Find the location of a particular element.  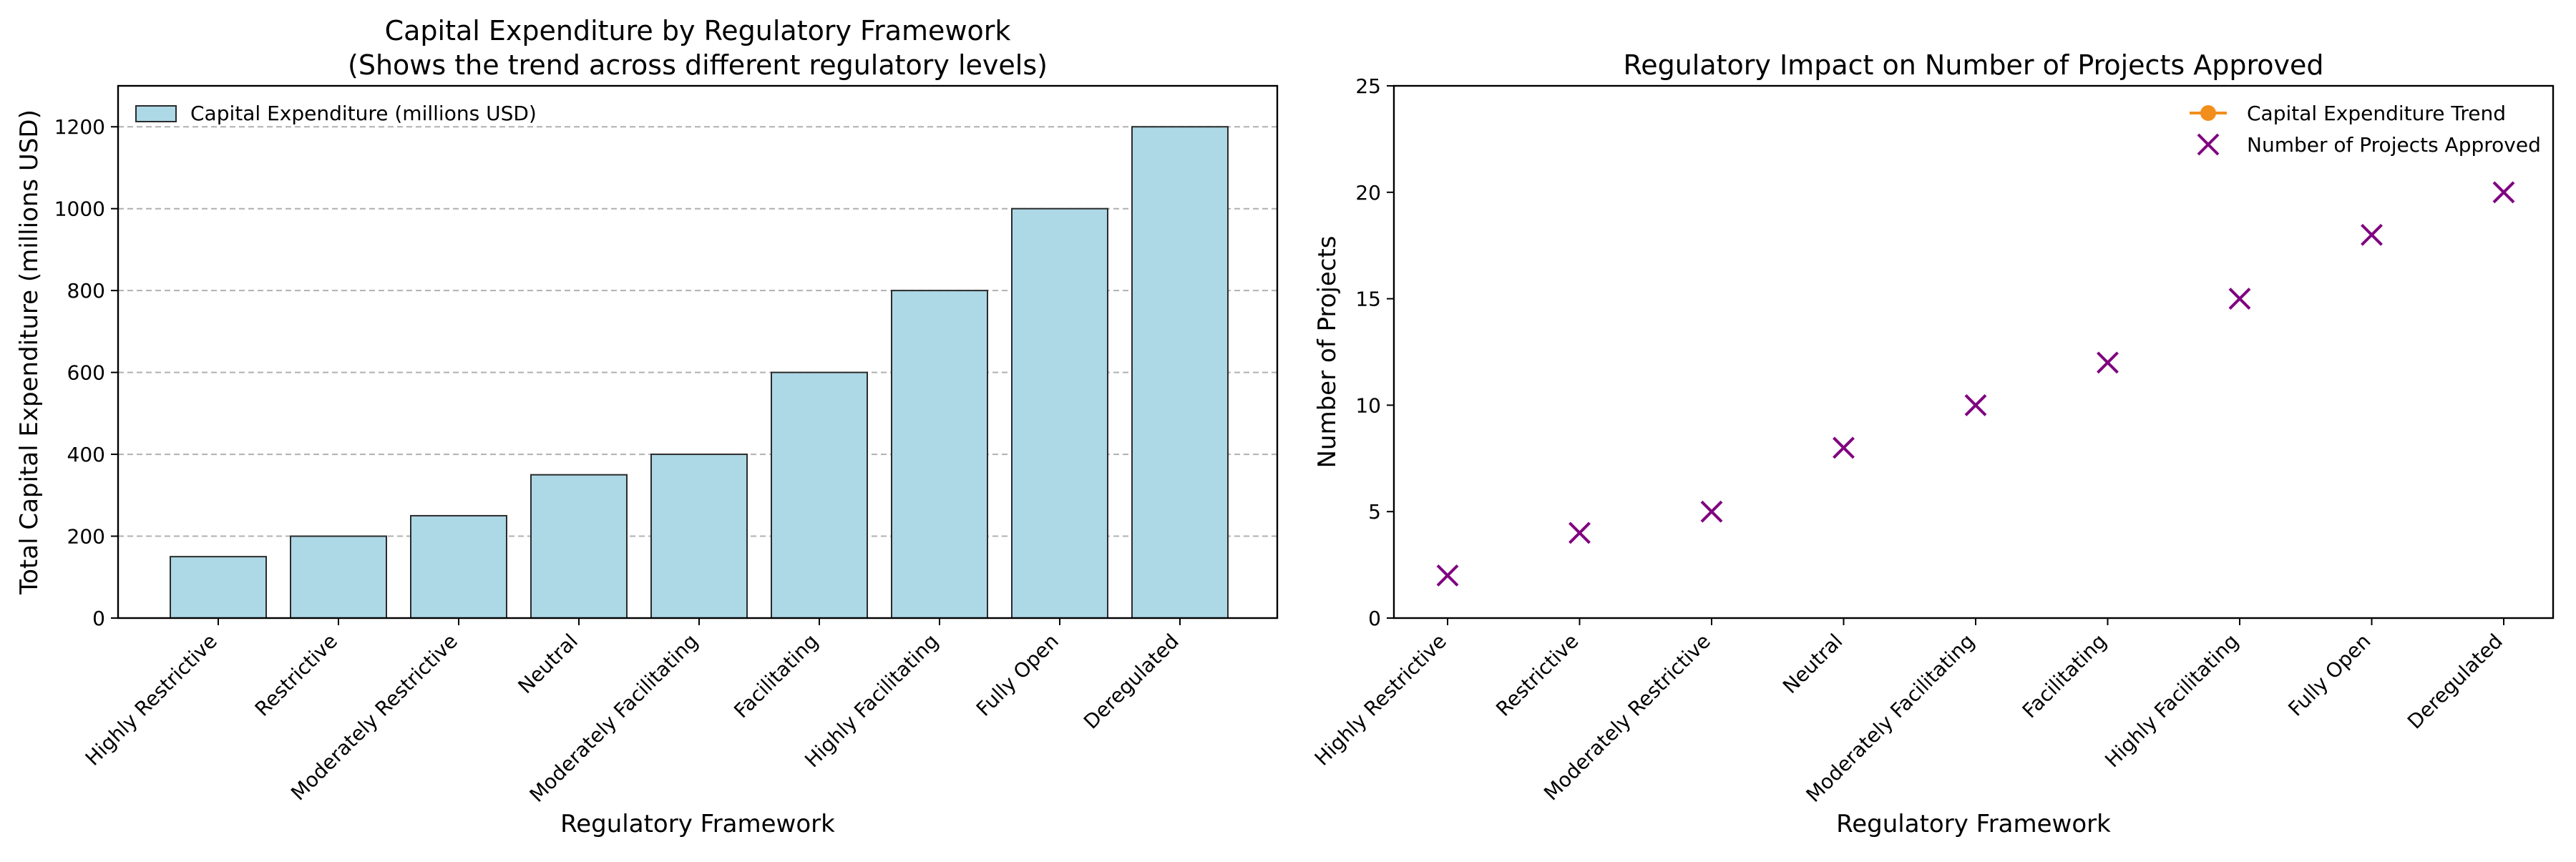

legend-label: Capital Expenditure (millions USD) is located at coordinates (363, 114).